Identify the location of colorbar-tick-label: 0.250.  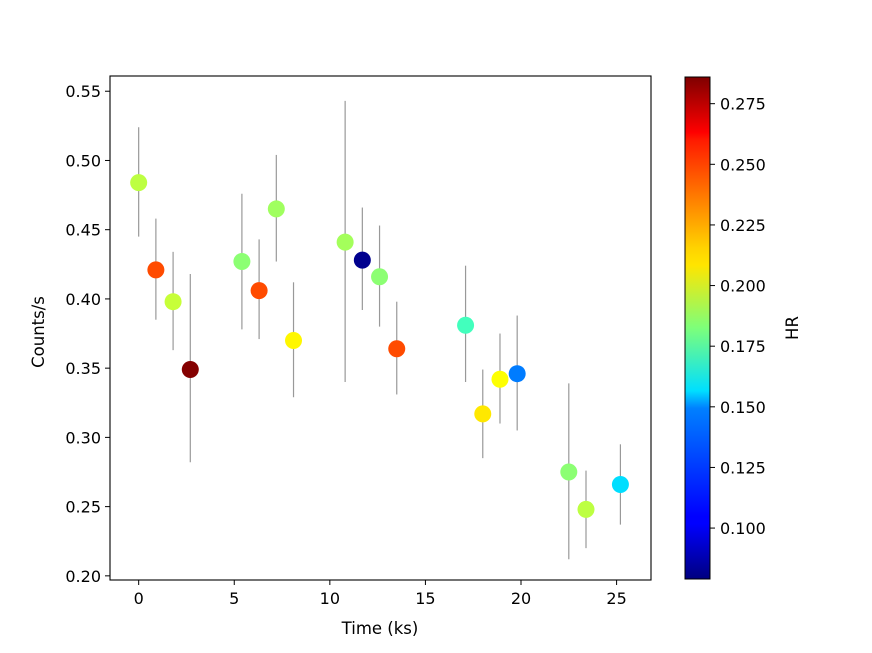
(743, 164).